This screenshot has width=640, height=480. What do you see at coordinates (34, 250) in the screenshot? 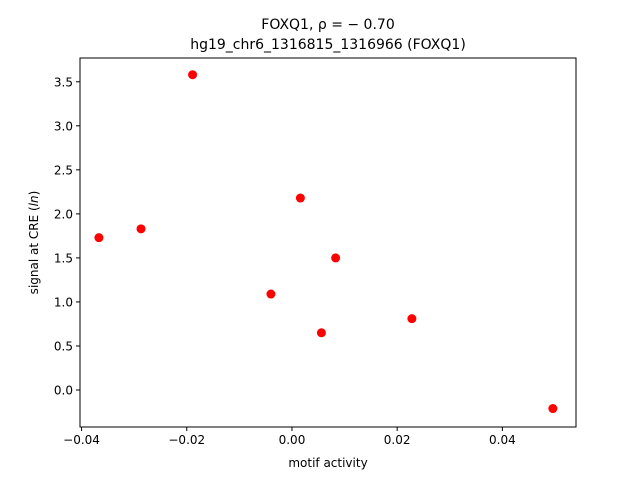
I see `y-axis-label-prefix: signal at CRE (` at bounding box center [34, 250].